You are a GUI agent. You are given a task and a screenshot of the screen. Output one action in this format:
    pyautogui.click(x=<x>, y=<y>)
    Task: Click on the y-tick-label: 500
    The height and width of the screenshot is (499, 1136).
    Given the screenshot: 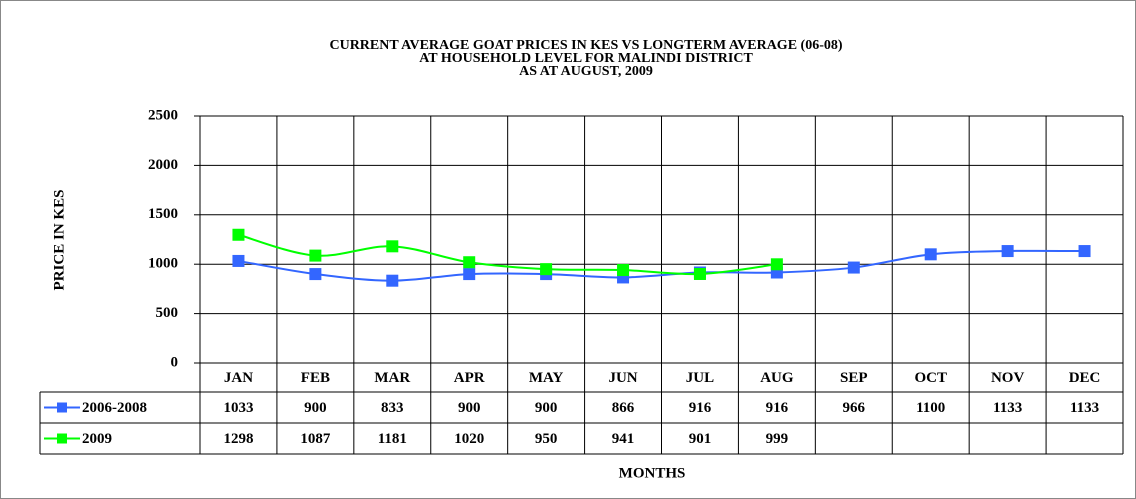 What is the action you would take?
    pyautogui.click(x=167, y=313)
    